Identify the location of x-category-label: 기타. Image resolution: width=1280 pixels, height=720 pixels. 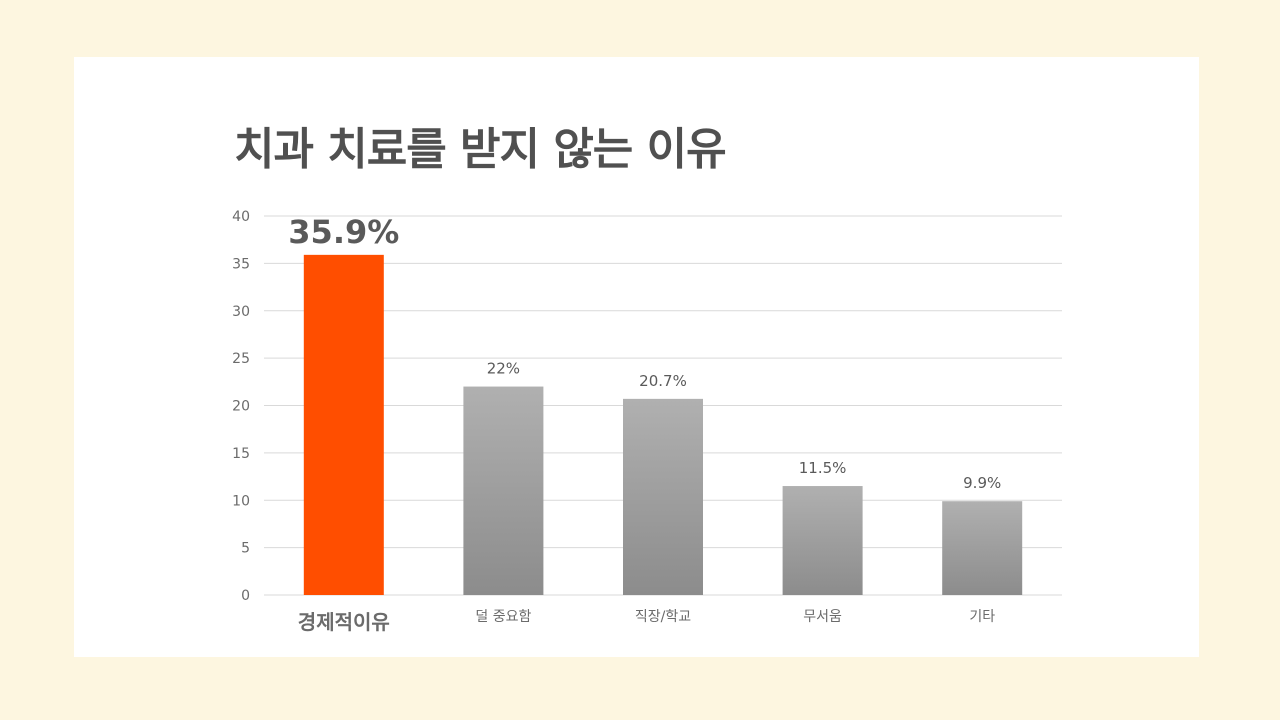
(982, 617).